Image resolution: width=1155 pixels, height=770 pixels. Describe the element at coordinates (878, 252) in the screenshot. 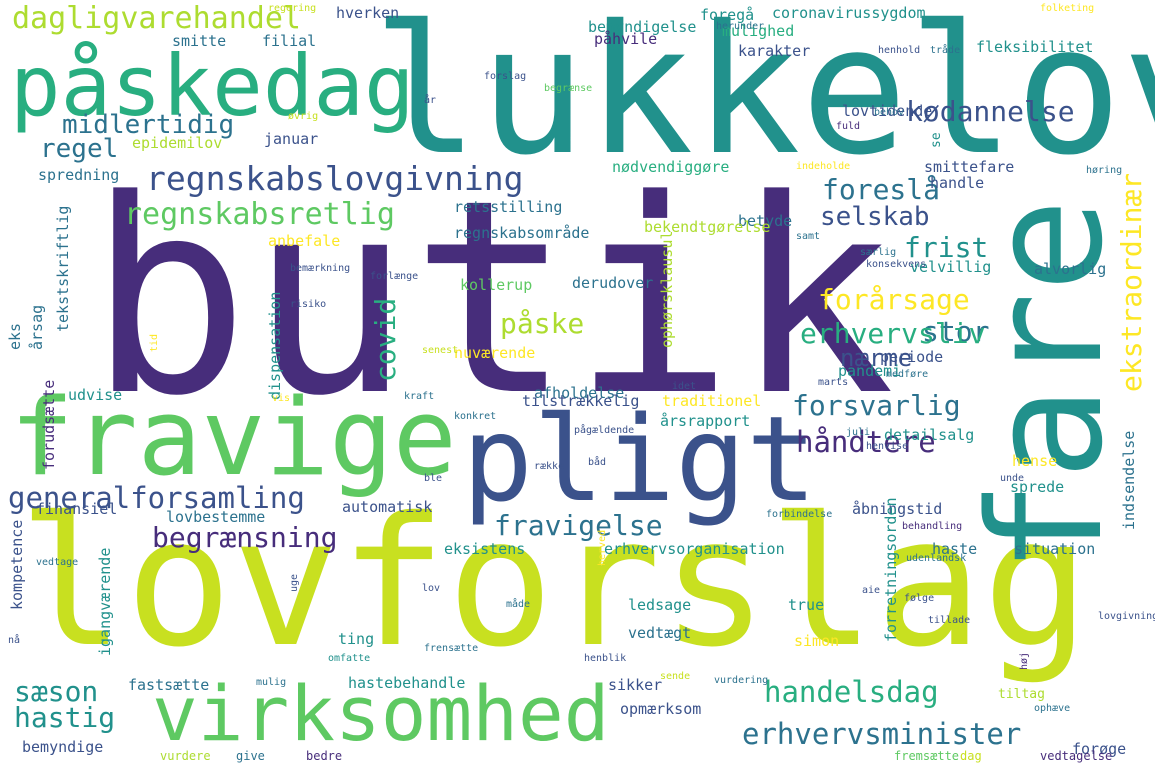

I see `word-medfore-right: særlig` at that location.